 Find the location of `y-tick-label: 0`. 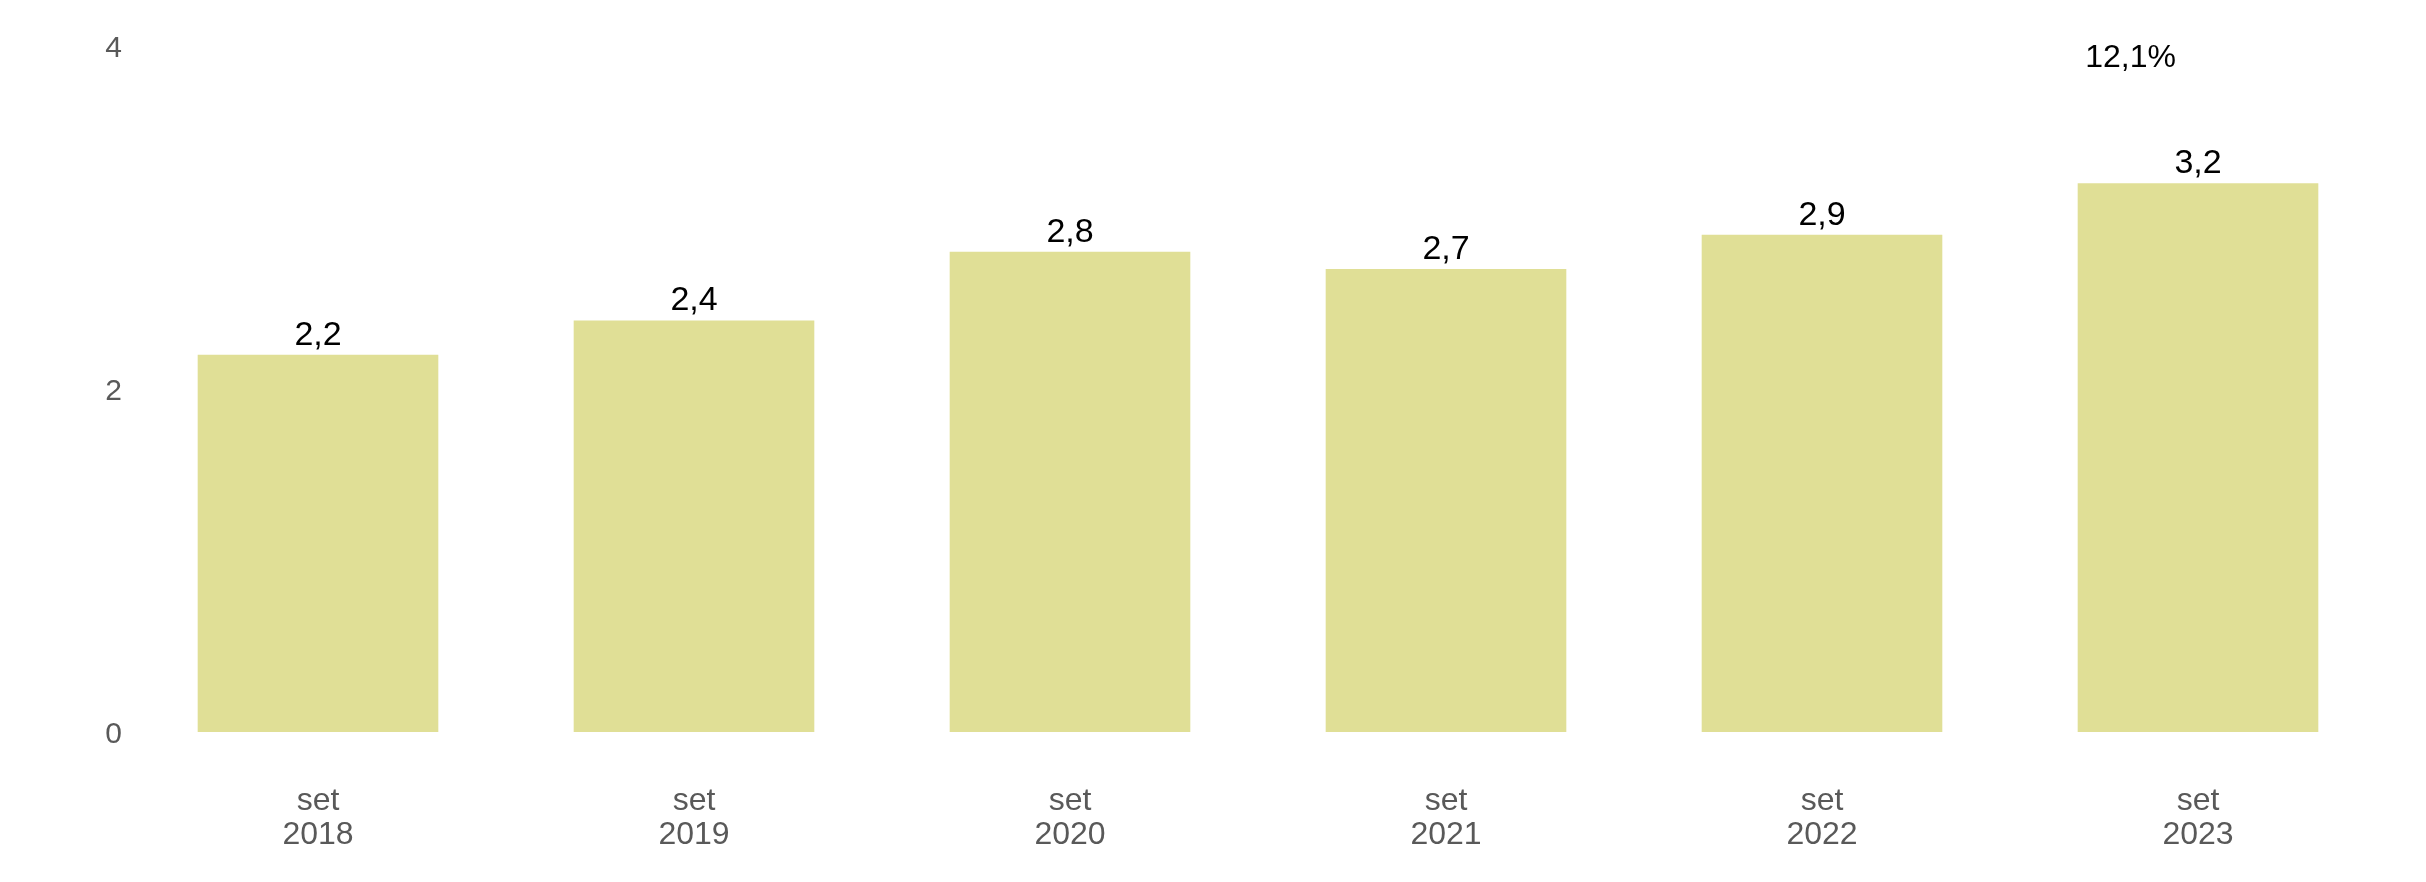

y-tick-label: 0 is located at coordinates (113, 732).